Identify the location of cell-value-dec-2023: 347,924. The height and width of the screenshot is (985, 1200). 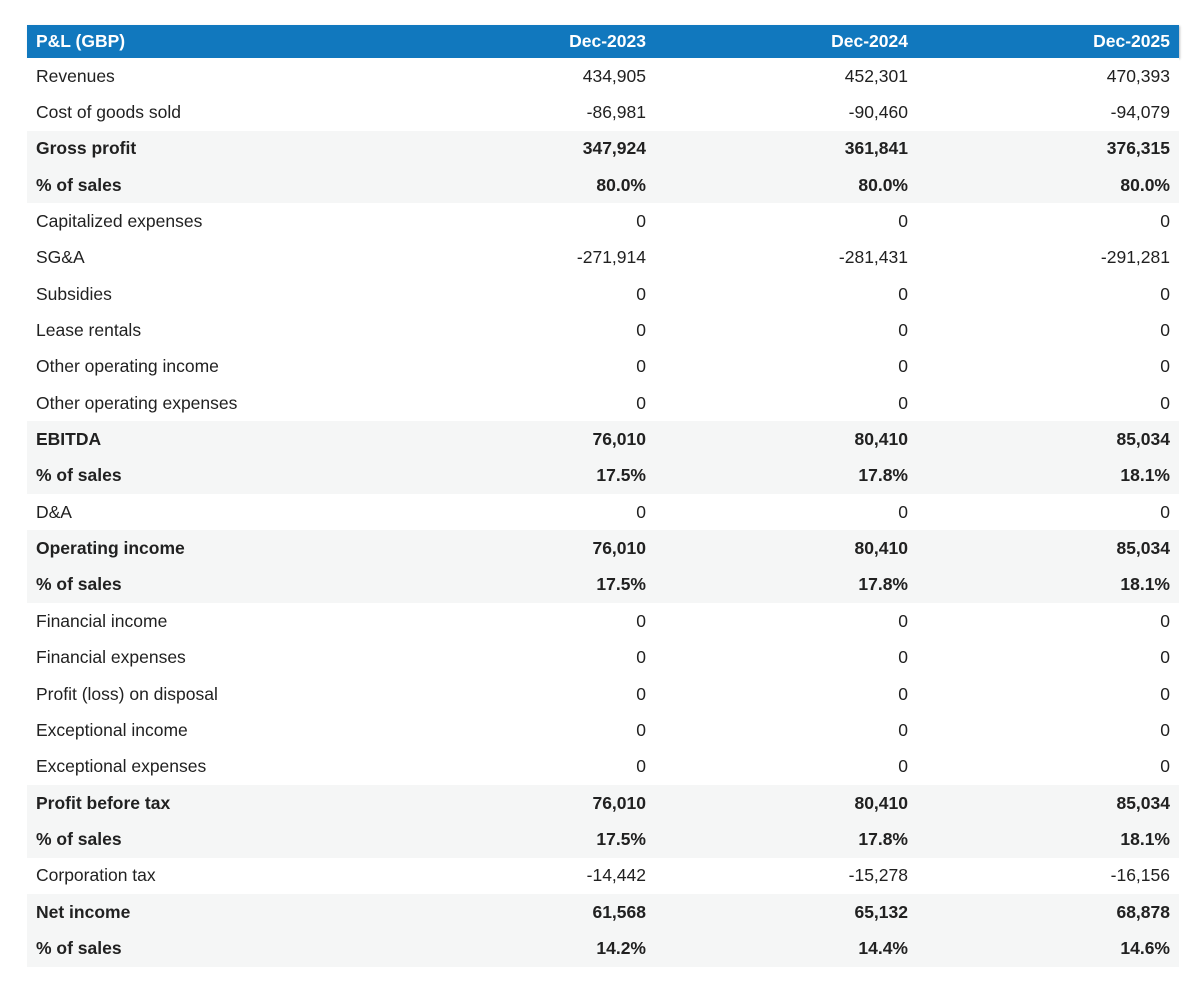
(614, 148).